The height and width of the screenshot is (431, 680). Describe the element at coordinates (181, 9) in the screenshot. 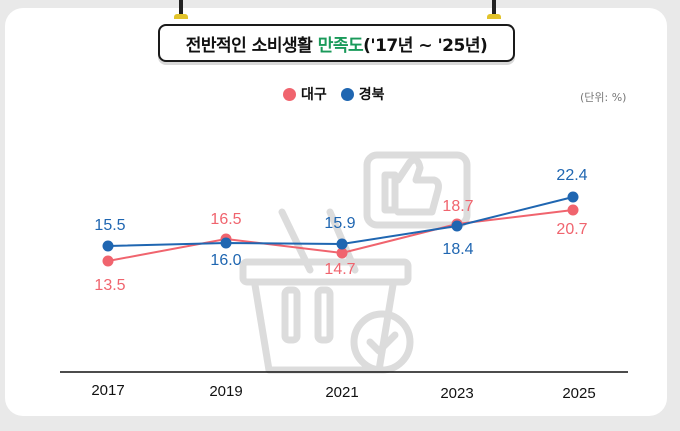

I see `hanger-left` at that location.